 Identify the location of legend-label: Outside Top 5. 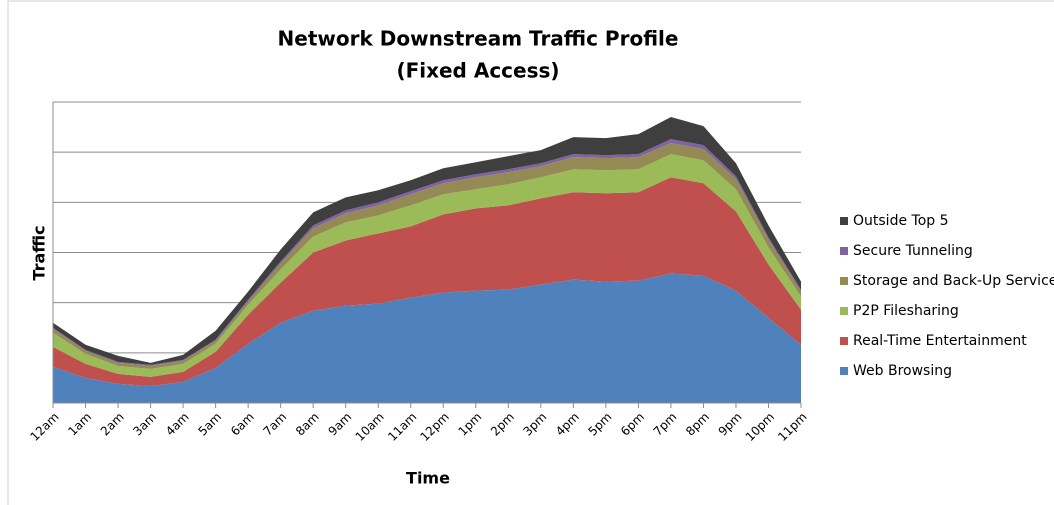
(901, 221).